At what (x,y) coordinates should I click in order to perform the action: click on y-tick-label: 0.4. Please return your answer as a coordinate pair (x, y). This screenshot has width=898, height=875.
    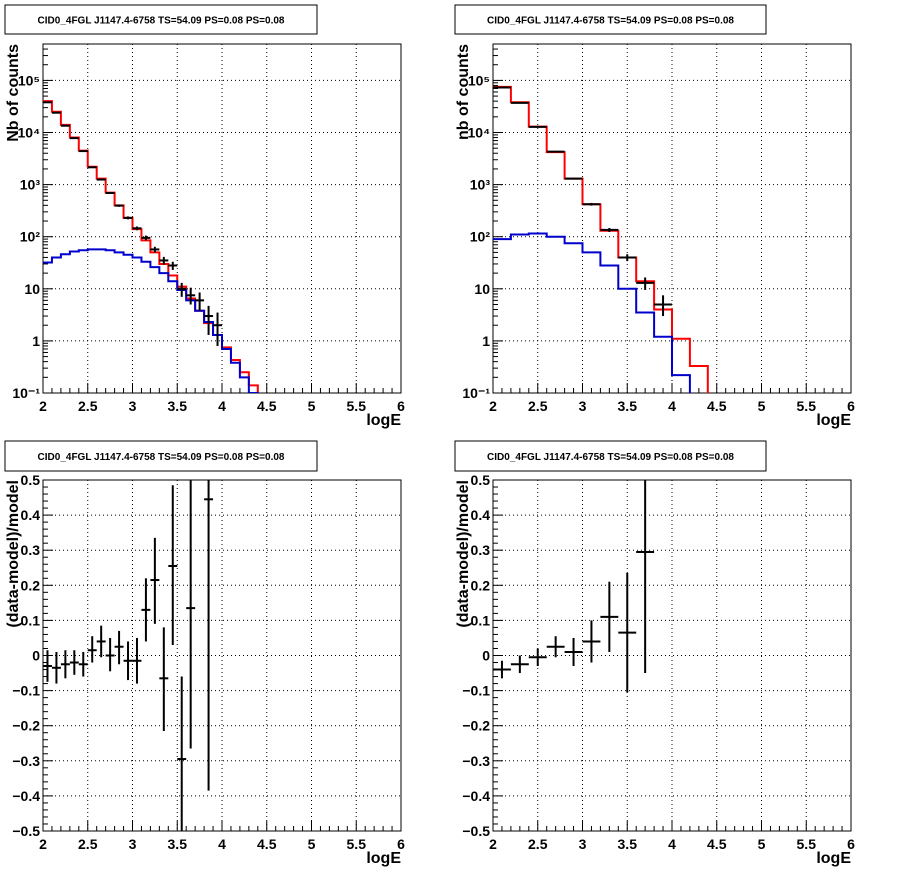
    Looking at the image, I should click on (481, 515).